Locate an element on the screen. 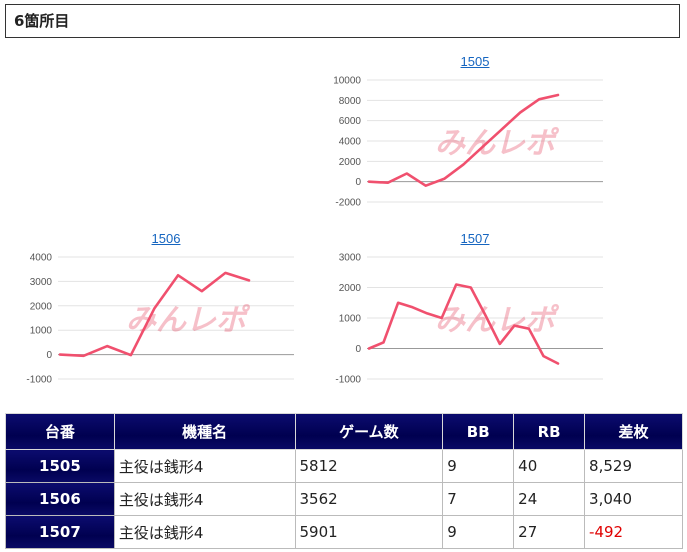  cell-unit-number: 1505 is located at coordinates (60, 466).